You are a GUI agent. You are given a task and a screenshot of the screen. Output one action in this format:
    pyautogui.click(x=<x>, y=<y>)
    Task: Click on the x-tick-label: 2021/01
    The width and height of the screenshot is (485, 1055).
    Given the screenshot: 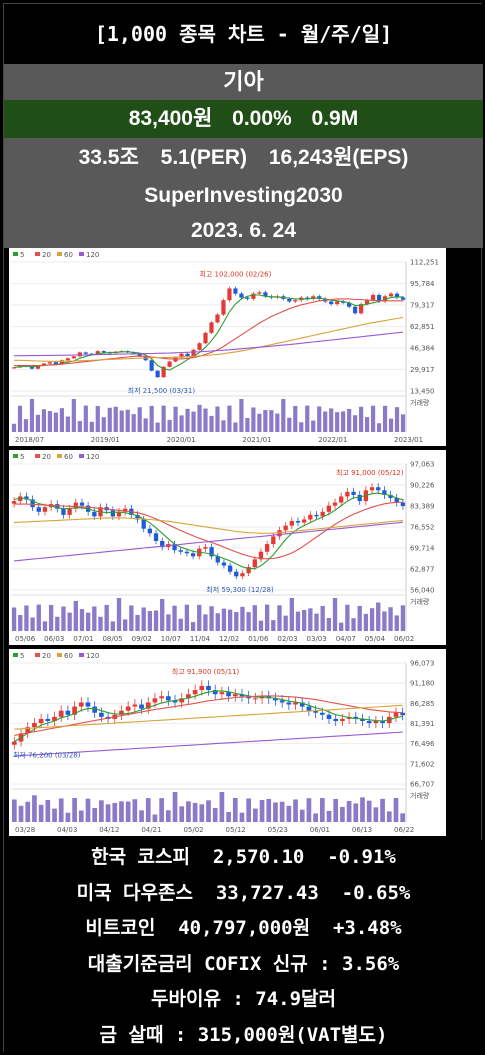 What is the action you would take?
    pyautogui.click(x=256, y=440)
    